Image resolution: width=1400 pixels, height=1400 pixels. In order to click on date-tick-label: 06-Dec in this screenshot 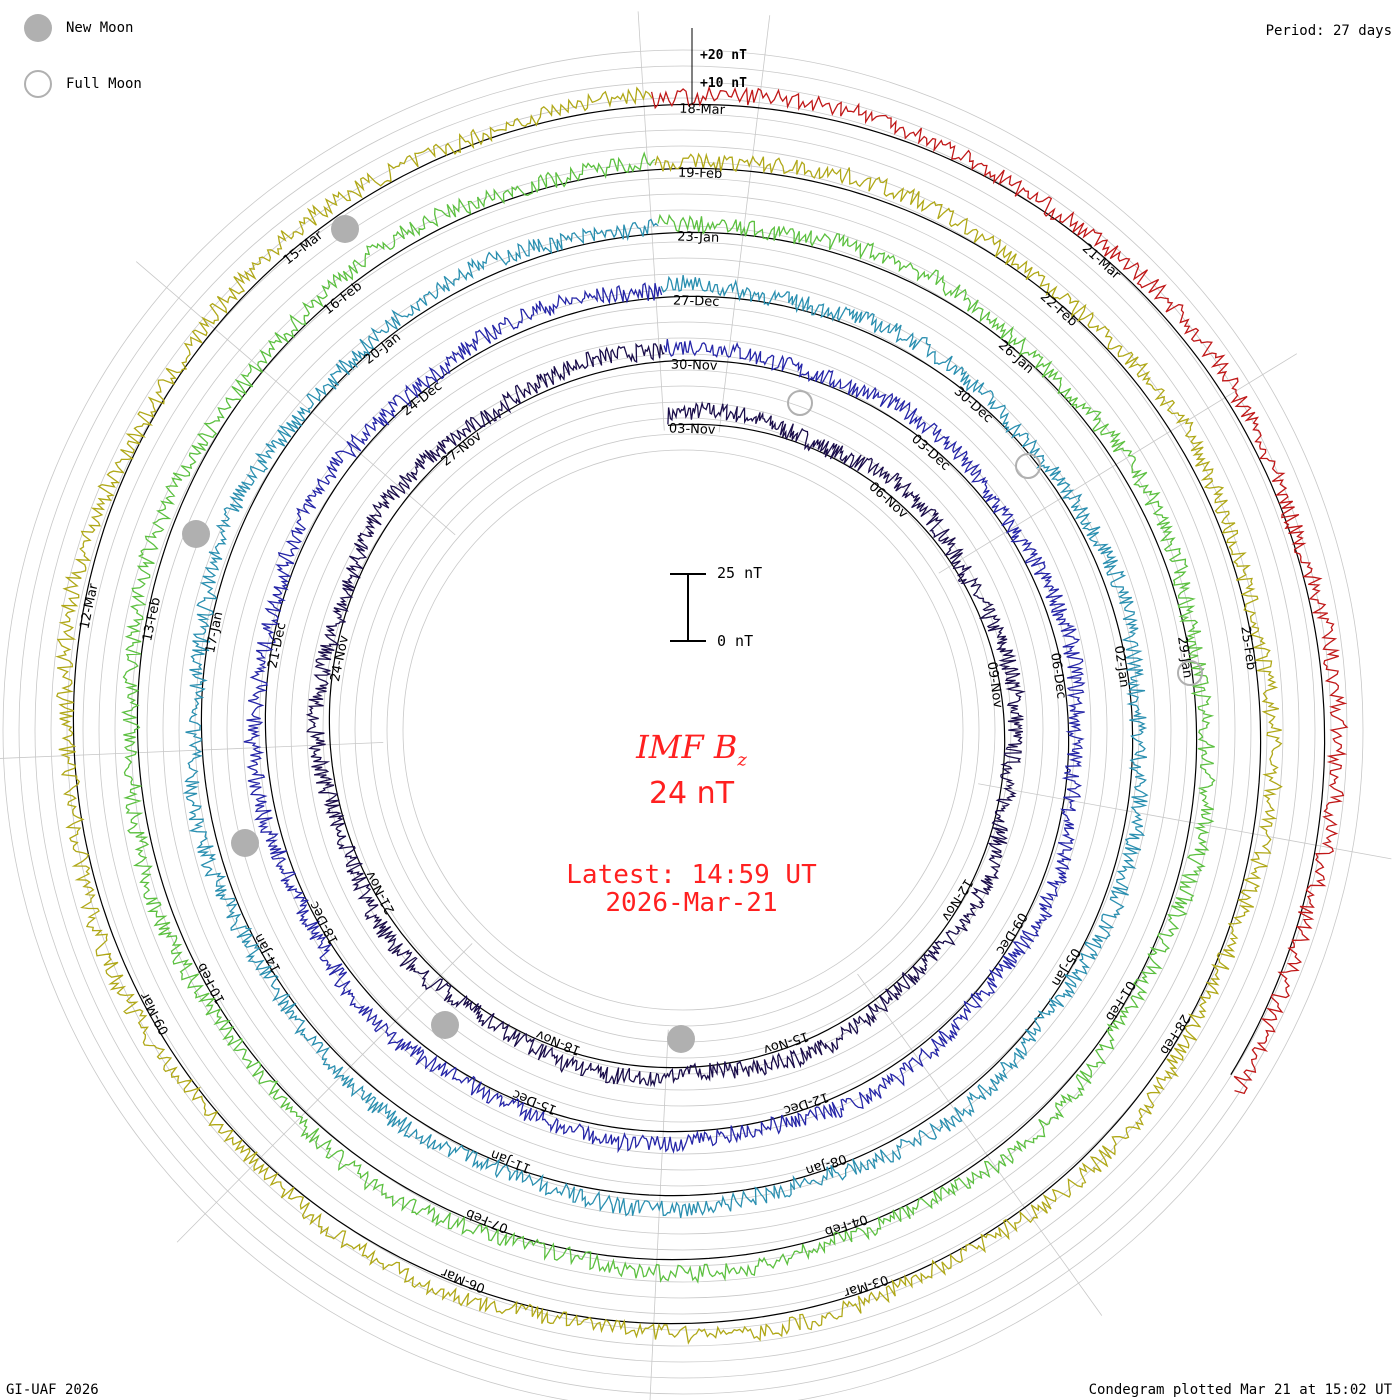, I will do `click(1057, 676)`.